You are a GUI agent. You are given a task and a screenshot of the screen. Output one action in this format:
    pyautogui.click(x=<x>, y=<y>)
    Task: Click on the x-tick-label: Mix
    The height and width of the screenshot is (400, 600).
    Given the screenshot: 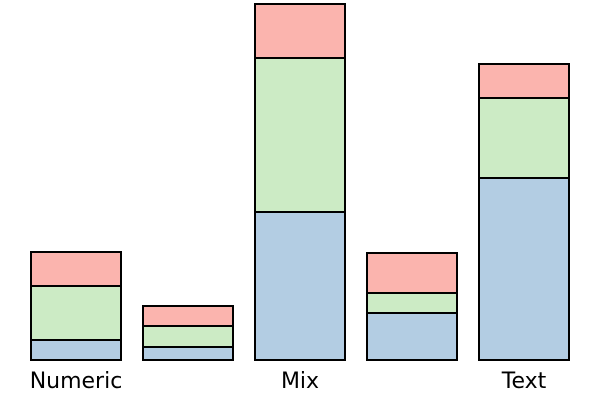 What is the action you would take?
    pyautogui.click(x=300, y=381)
    